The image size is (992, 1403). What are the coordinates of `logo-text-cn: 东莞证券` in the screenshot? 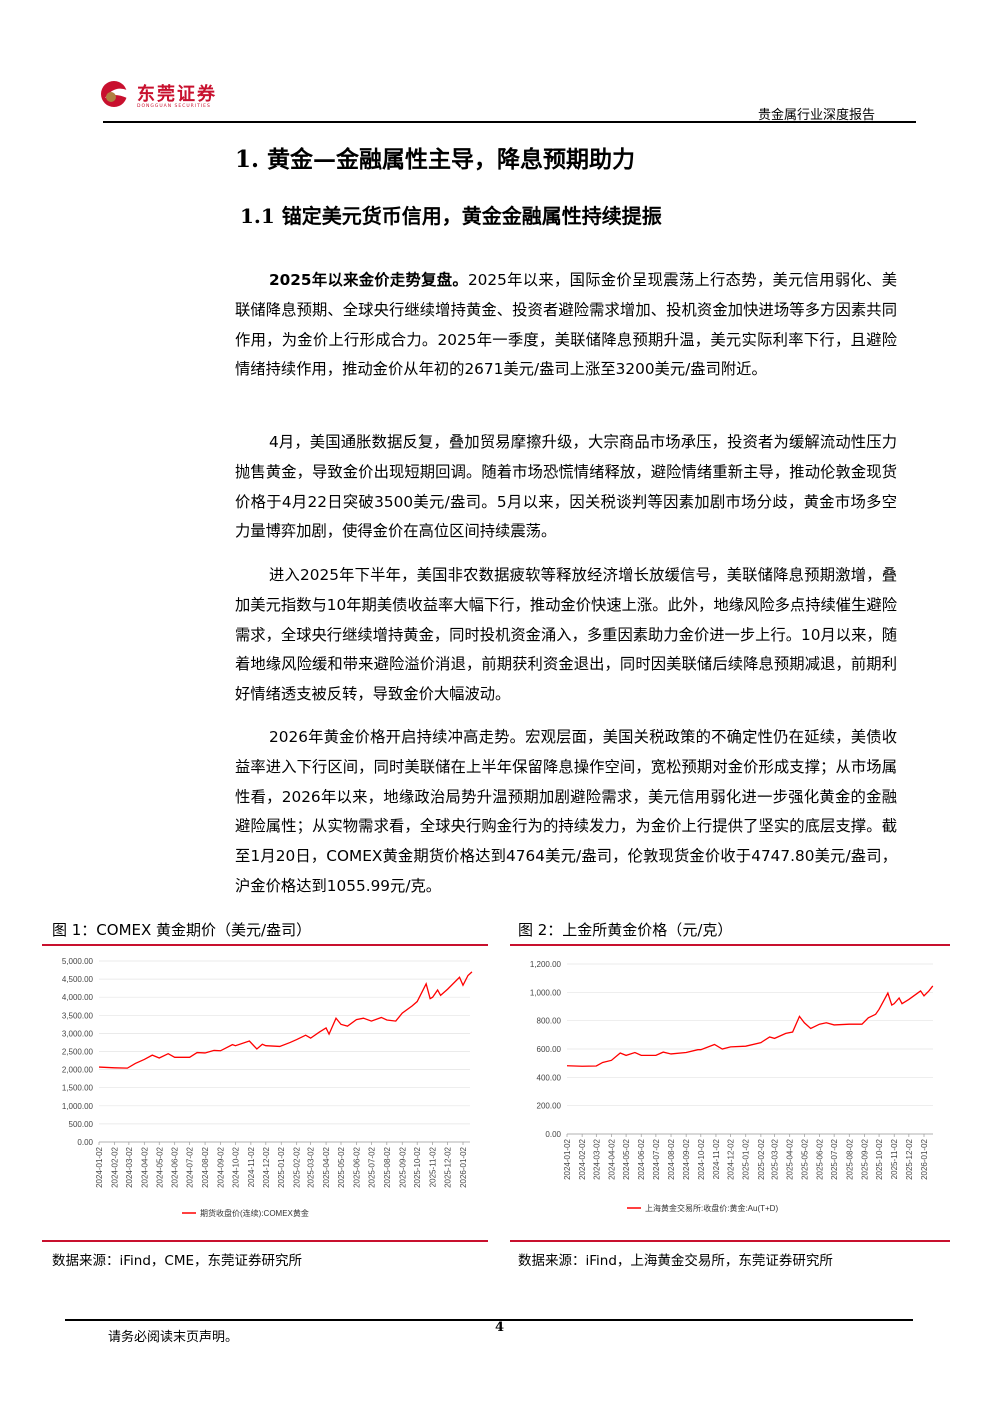 It's located at (177, 94).